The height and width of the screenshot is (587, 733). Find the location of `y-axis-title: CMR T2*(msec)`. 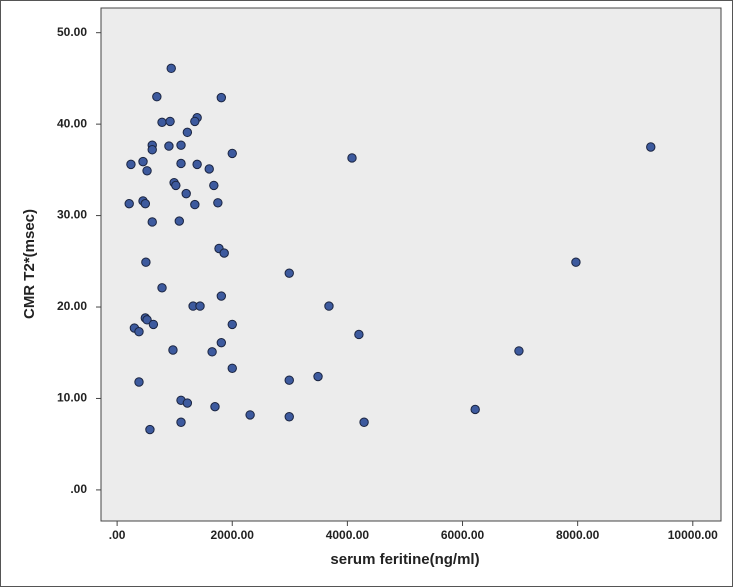

y-axis-title: CMR T2*(msec) is located at coordinates (29, 264).